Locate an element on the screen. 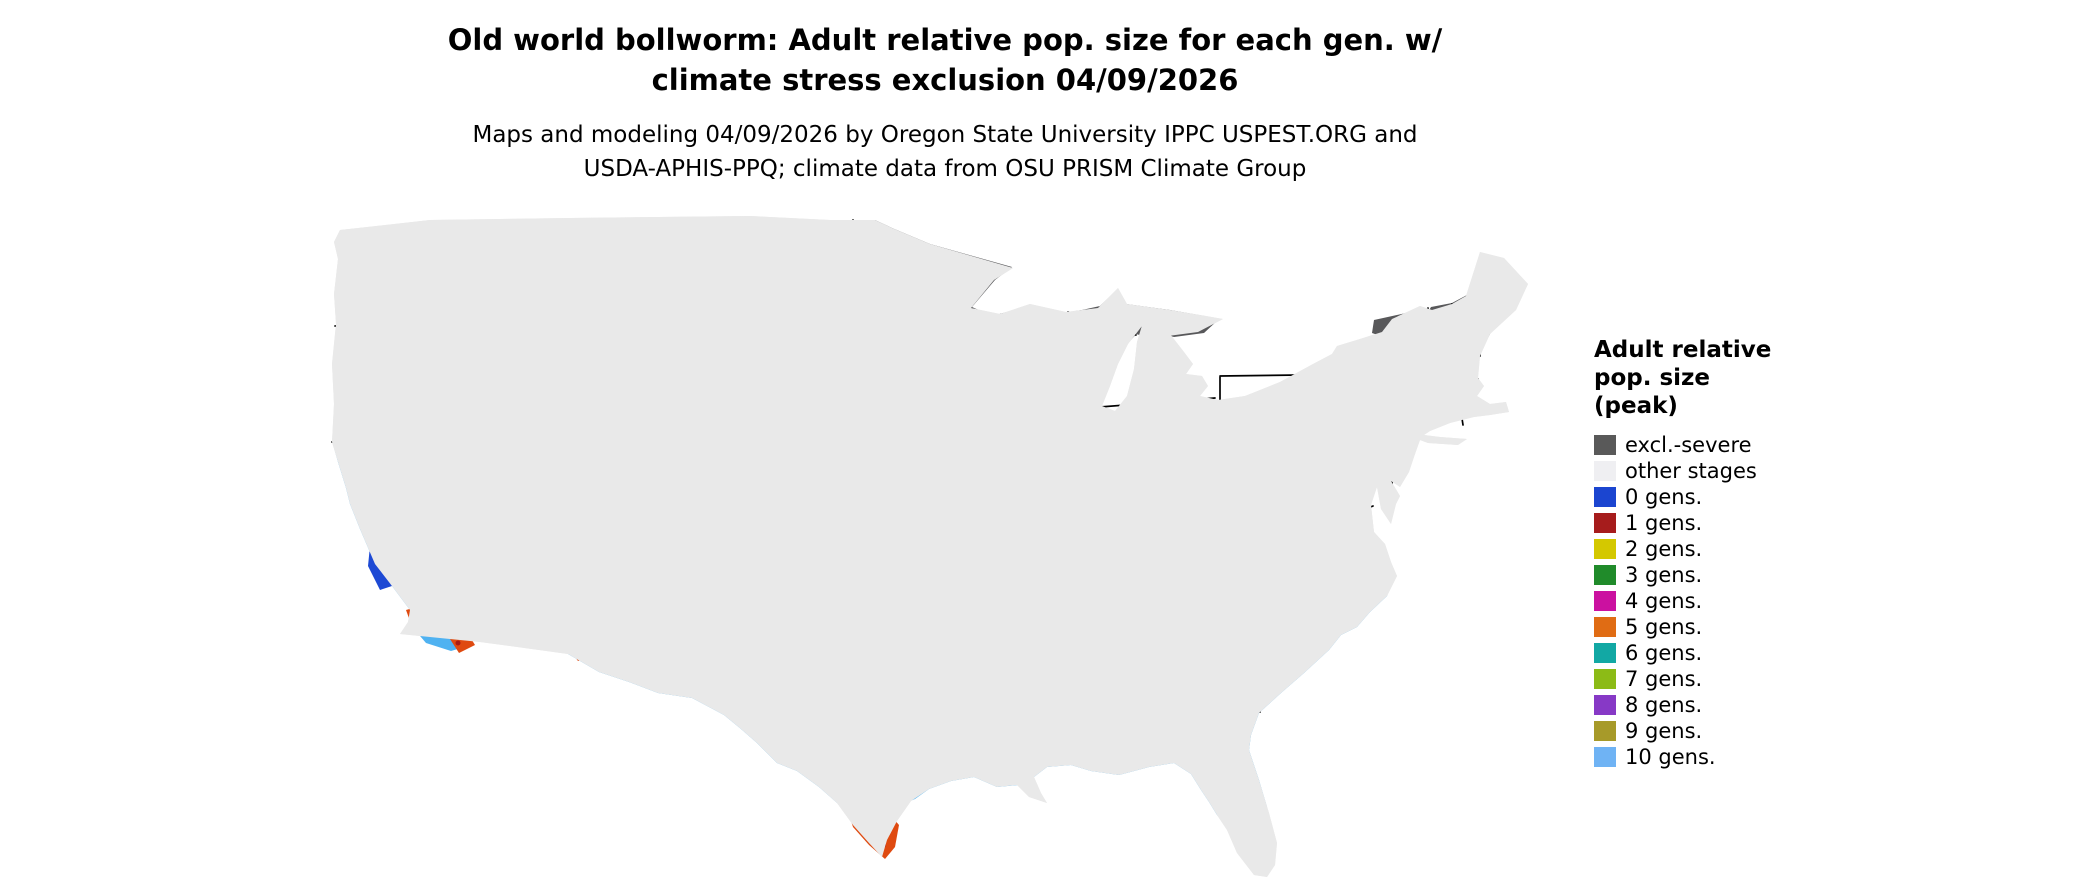  legend-label: 1 gens. is located at coordinates (1664, 523).